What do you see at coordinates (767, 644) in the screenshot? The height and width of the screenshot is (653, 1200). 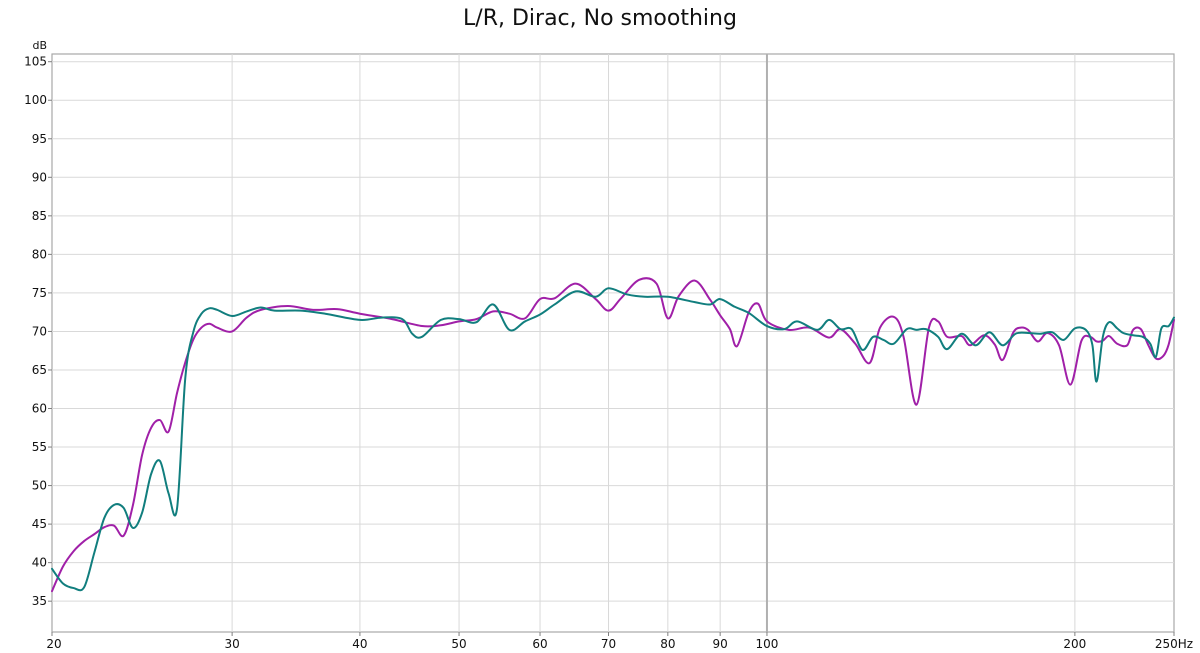 I see `x-tick-label: 100` at bounding box center [767, 644].